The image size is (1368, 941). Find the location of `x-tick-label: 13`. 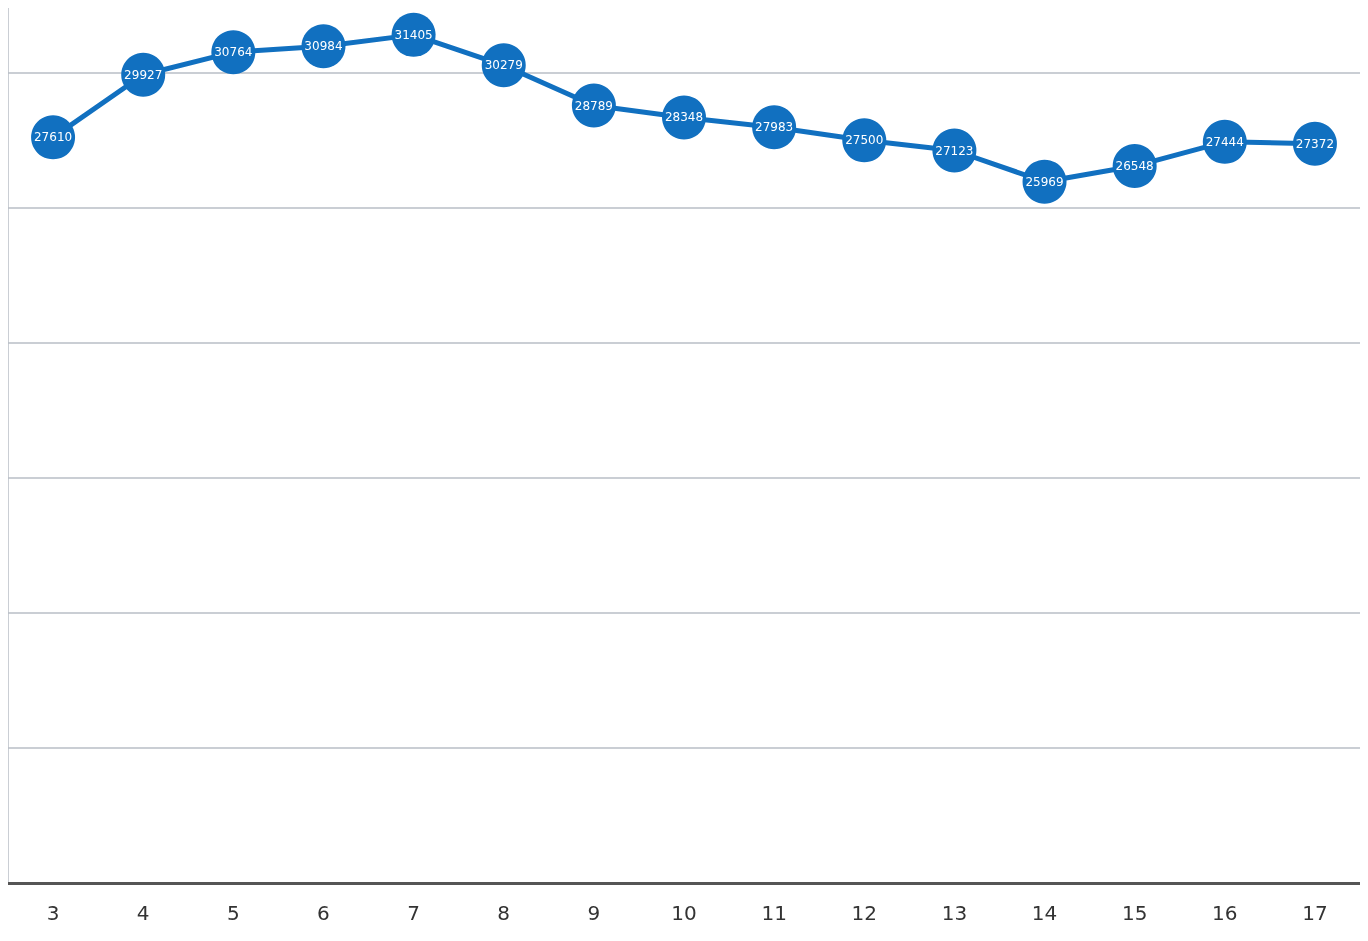

x-tick-label: 13 is located at coordinates (954, 913).